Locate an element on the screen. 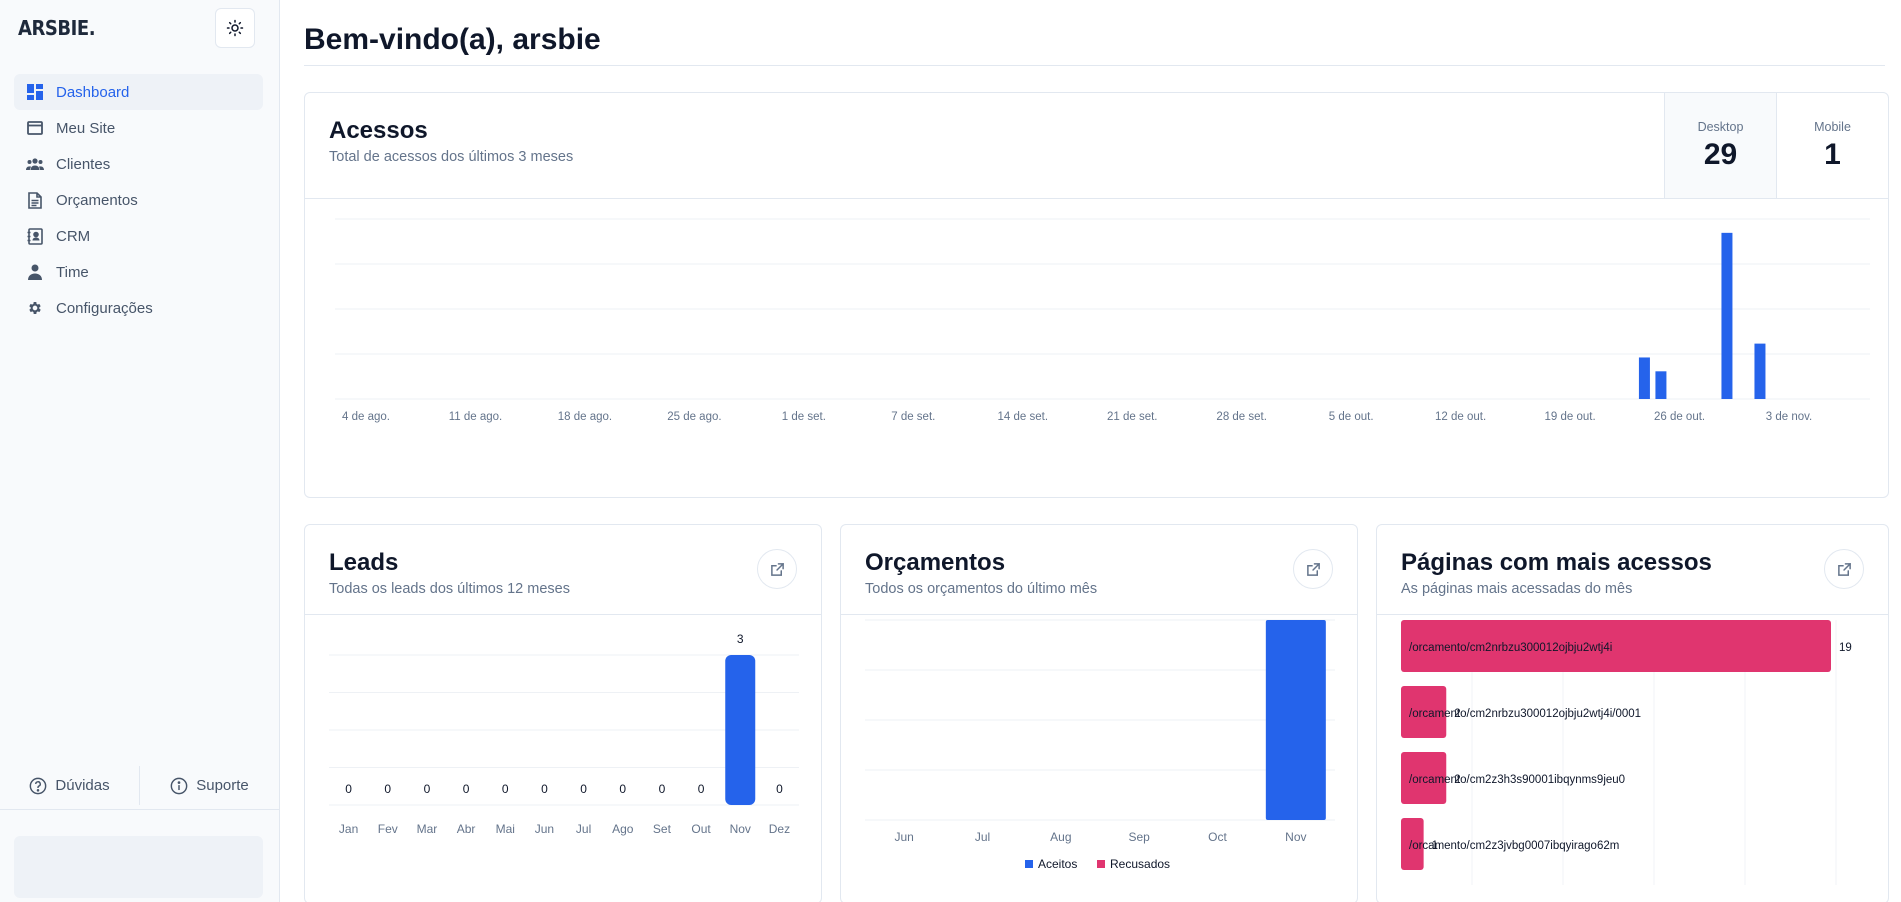  orcamentos-title: Orçamentos is located at coordinates (935, 562).